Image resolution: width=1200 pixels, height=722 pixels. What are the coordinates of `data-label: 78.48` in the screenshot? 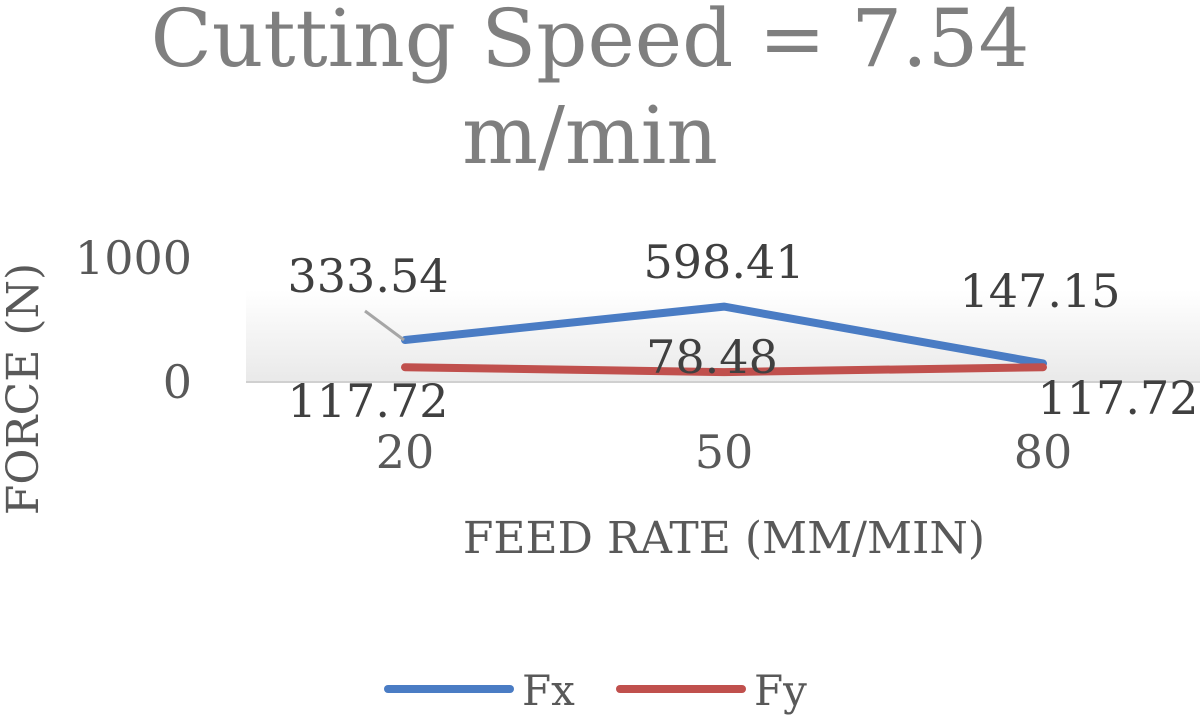 It's located at (712, 357).